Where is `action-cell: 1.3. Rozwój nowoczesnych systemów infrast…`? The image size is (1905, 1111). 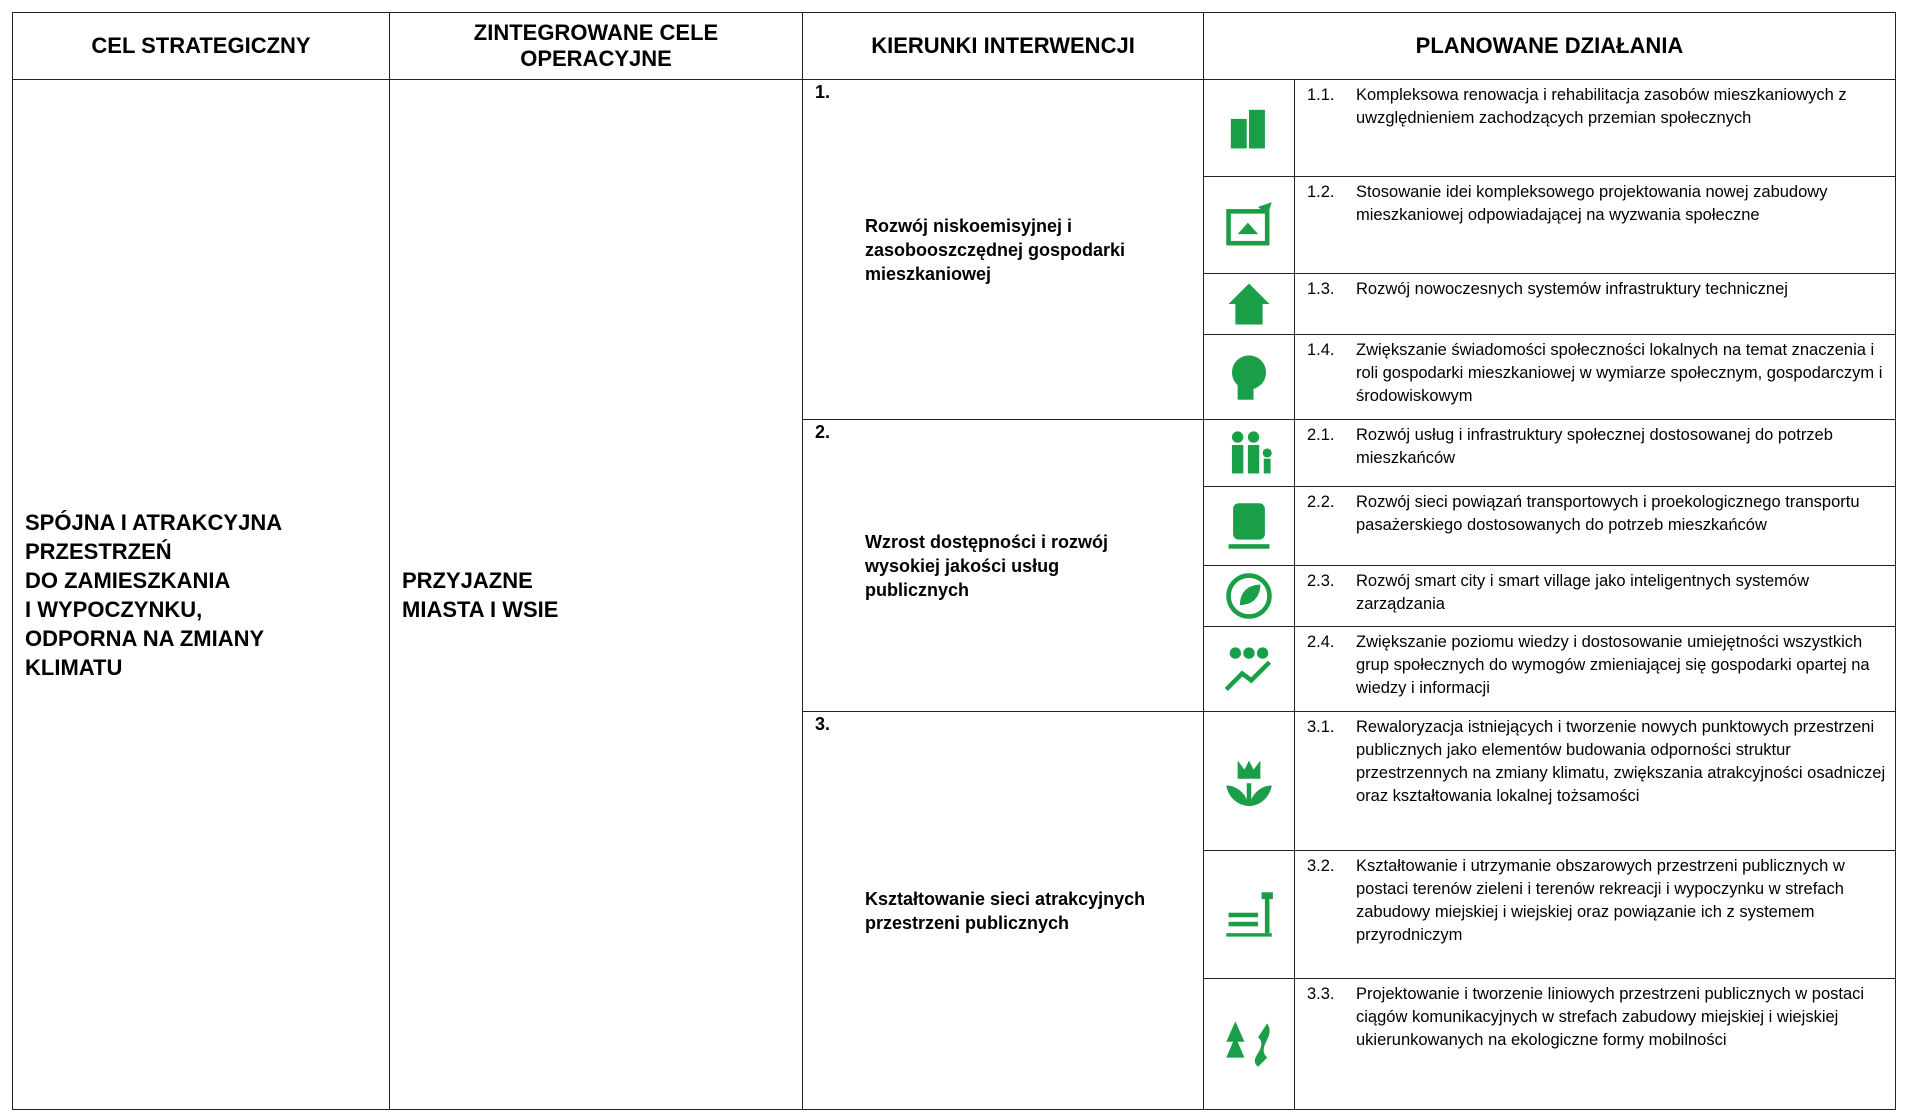
action-cell: 1.3. Rozwój nowoczesnych systemów infrast… is located at coordinates (1595, 304).